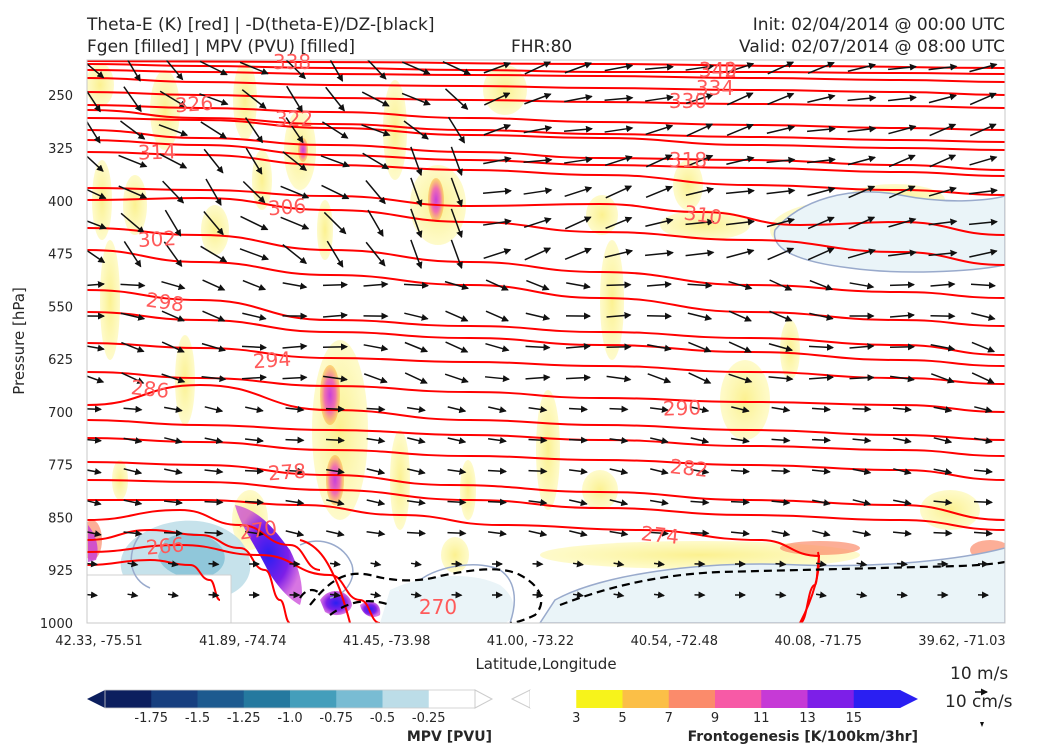 The width and height of the screenshot is (1050, 750). Describe the element at coordinates (60, 518) in the screenshot. I see `y-tick-label: 850` at that location.